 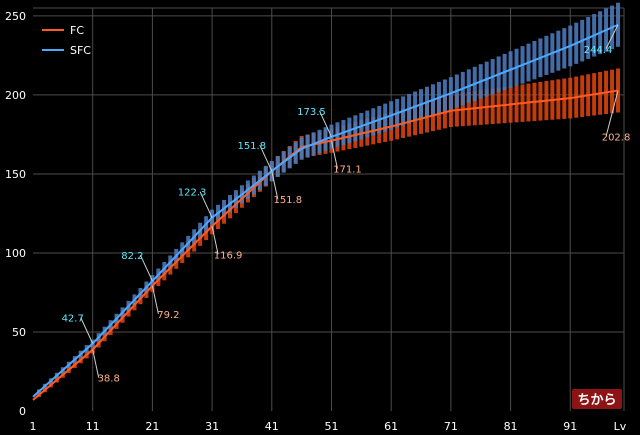 I want to click on data-label-fc: 79.2, so click(x=168, y=315).